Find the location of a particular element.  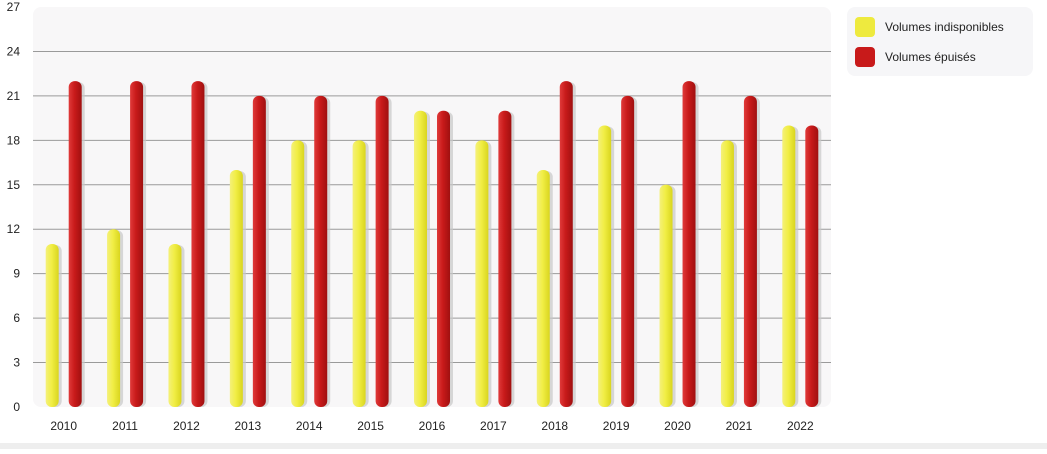

legend-swatch-yellow is located at coordinates (865, 27).